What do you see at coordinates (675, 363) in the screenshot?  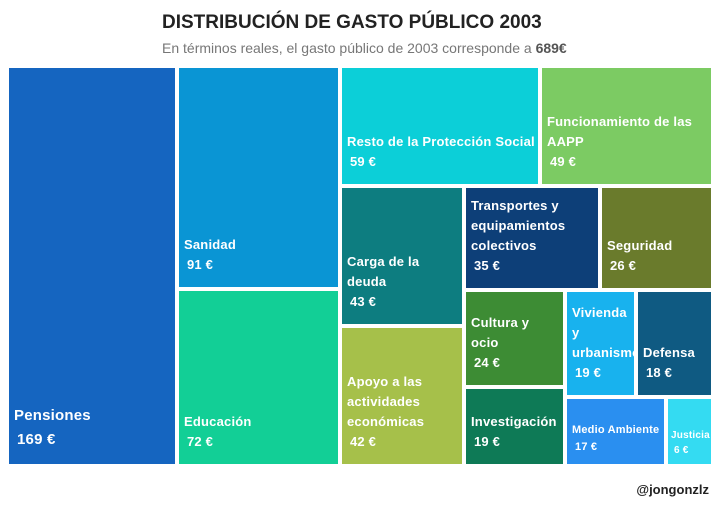 I see `tile-label: Defensa 18 €` at bounding box center [675, 363].